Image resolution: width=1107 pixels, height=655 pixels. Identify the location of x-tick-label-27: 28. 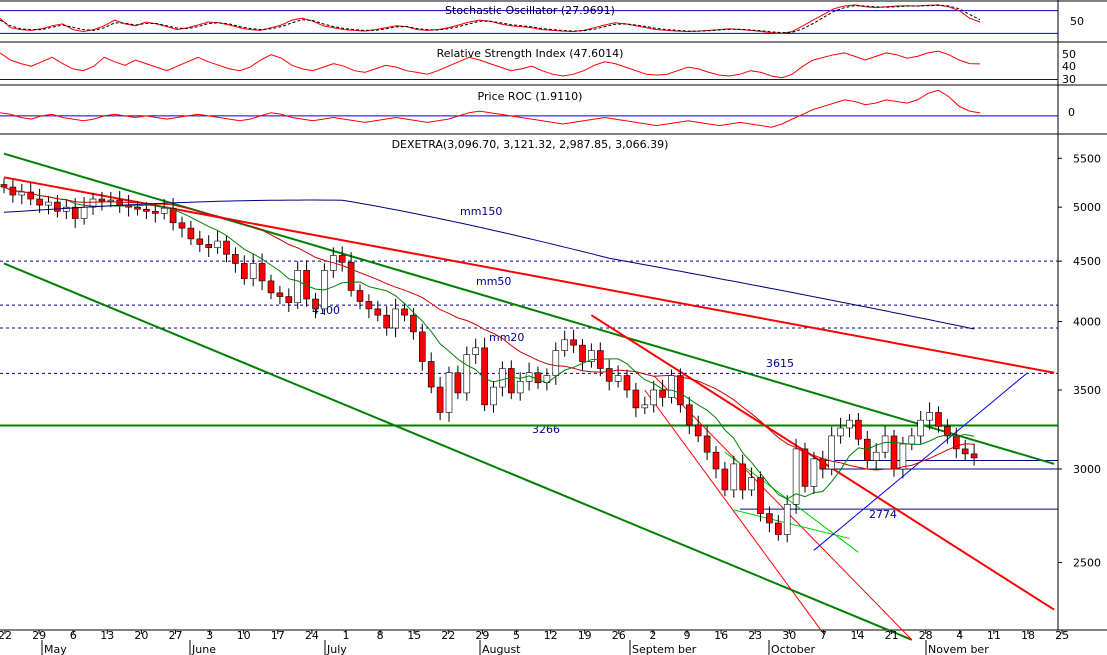
(926, 635).